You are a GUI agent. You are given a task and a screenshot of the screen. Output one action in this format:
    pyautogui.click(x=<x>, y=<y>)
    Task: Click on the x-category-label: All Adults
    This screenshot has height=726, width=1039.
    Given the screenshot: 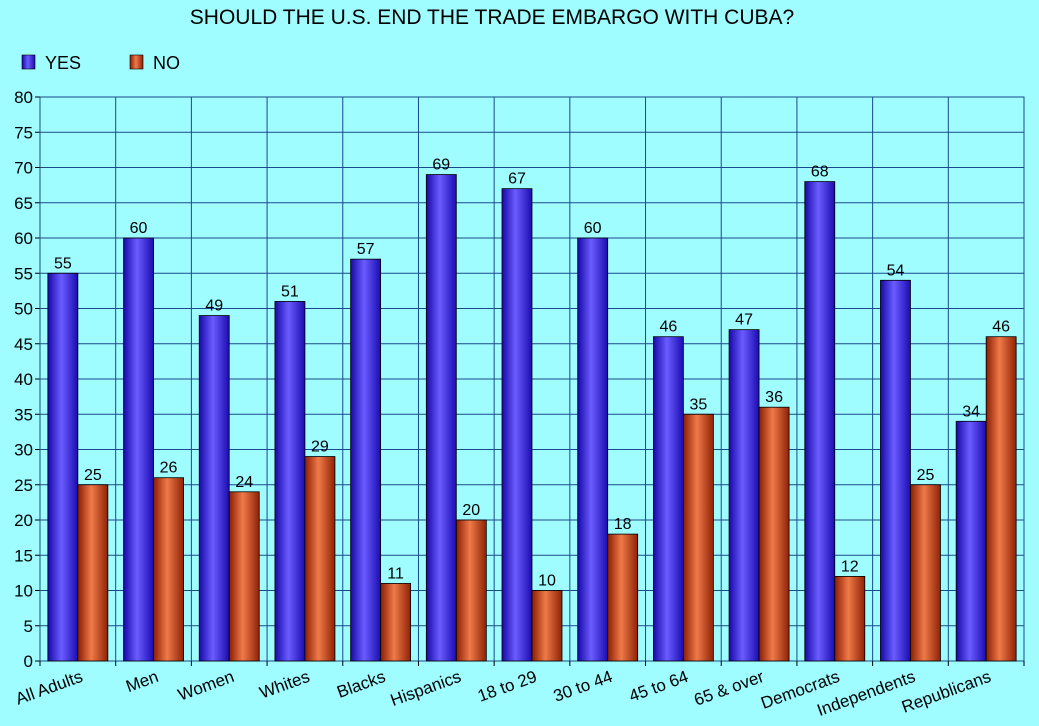 What is the action you would take?
    pyautogui.click(x=49, y=688)
    